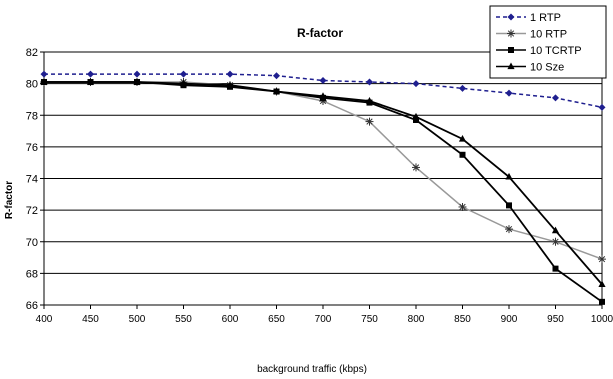 The width and height of the screenshot is (613, 379). Describe the element at coordinates (528, 18) in the screenshot. I see `legend-item: 1 RTP` at that location.